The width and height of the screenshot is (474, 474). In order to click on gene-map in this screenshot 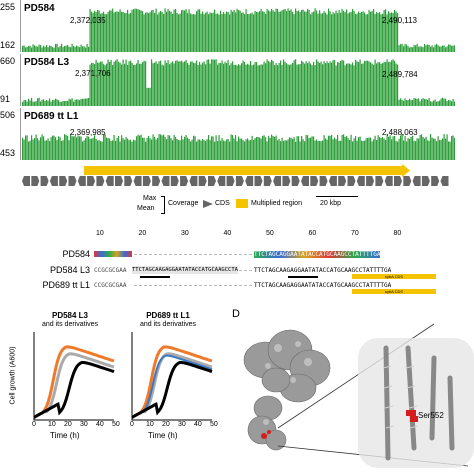, I will do `click(235, 175)`.